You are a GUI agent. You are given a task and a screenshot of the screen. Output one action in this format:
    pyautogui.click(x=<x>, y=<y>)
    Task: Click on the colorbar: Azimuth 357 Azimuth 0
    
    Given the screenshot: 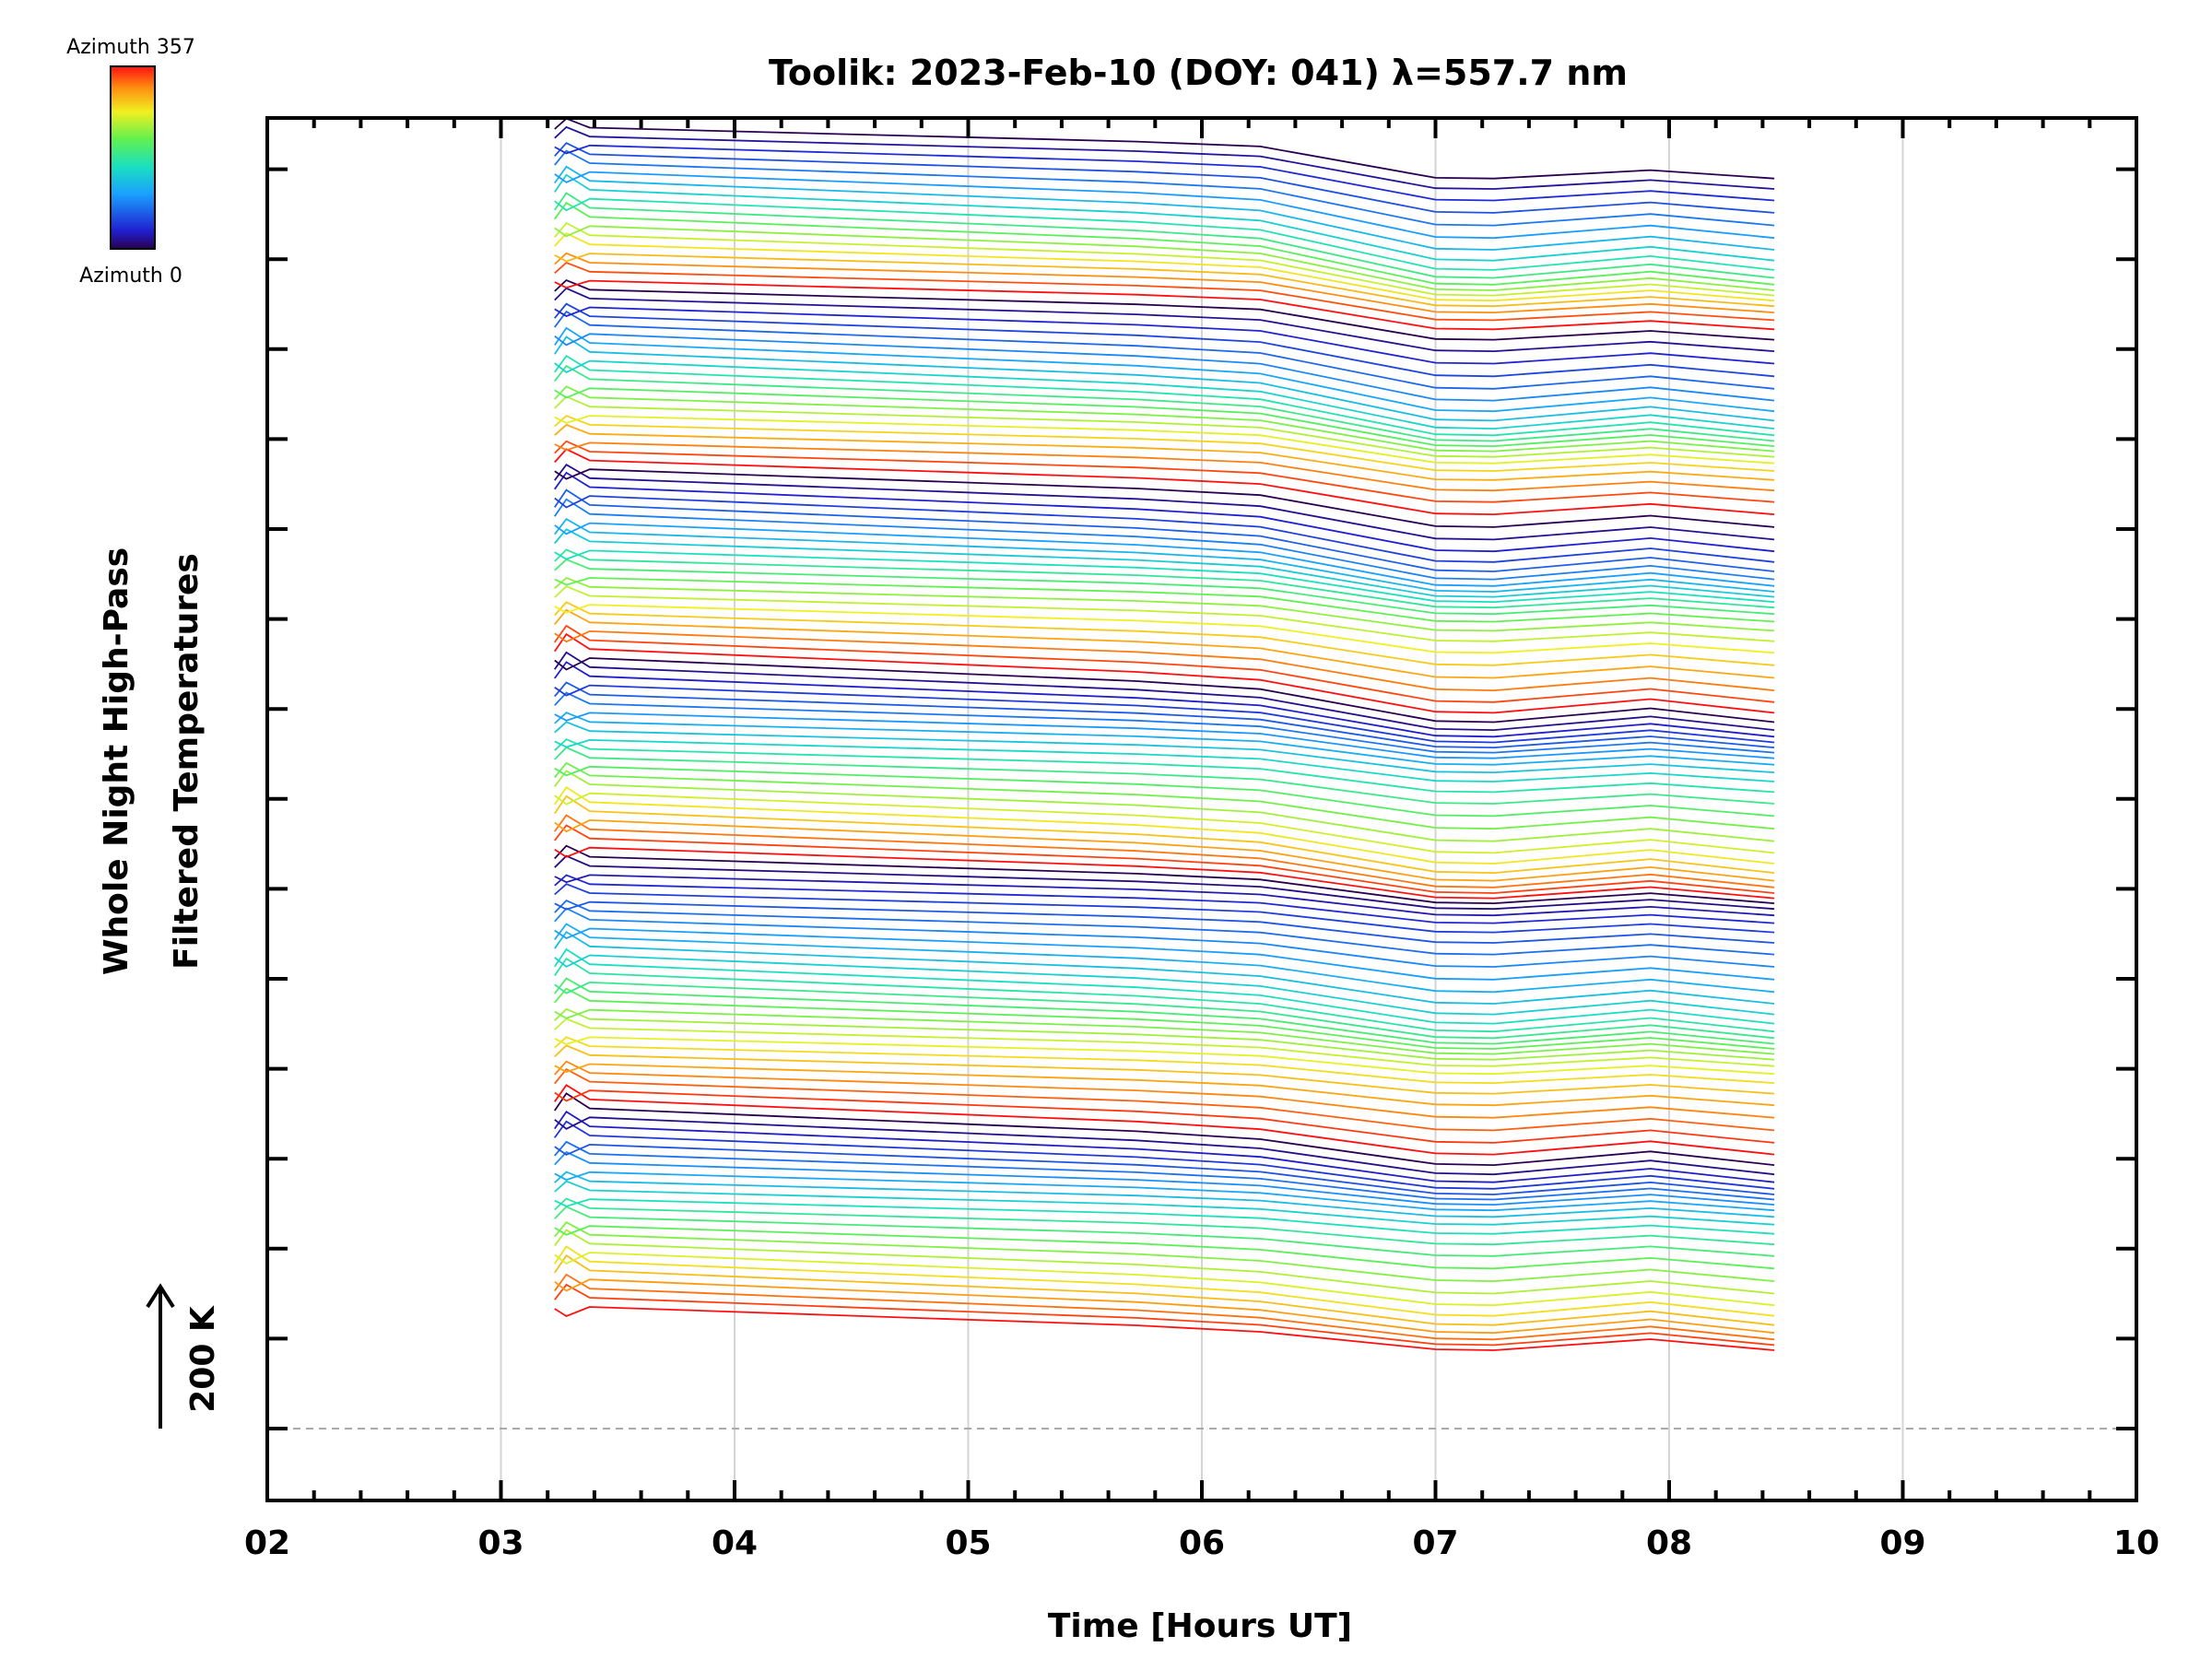 What is the action you would take?
    pyautogui.click(x=130, y=162)
    